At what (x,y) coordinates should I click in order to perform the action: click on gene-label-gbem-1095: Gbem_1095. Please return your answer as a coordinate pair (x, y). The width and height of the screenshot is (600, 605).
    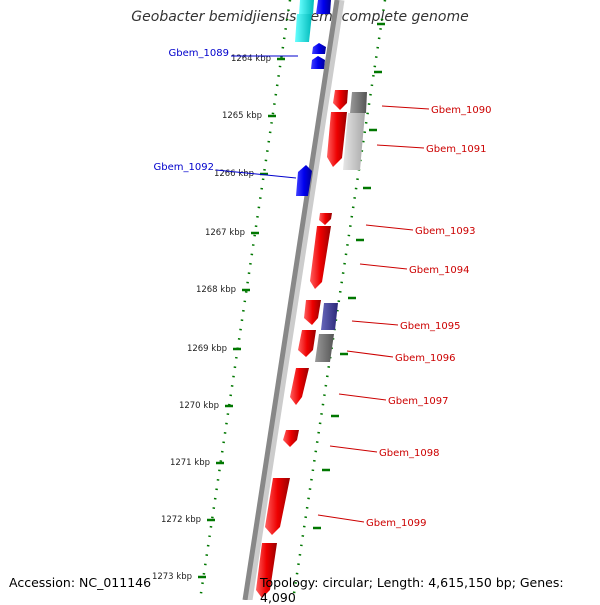
    Looking at the image, I should click on (430, 326).